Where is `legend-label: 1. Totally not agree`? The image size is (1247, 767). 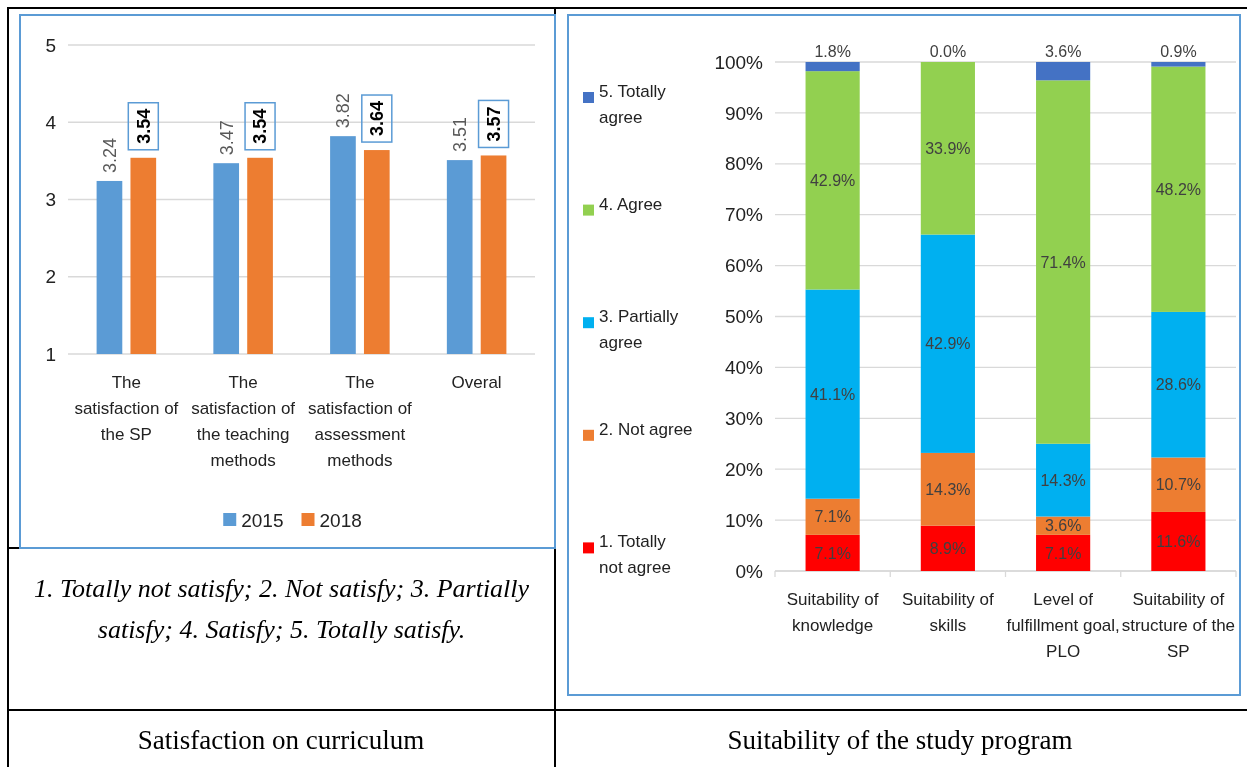 legend-label: 1. Totally not agree is located at coordinates (635, 555).